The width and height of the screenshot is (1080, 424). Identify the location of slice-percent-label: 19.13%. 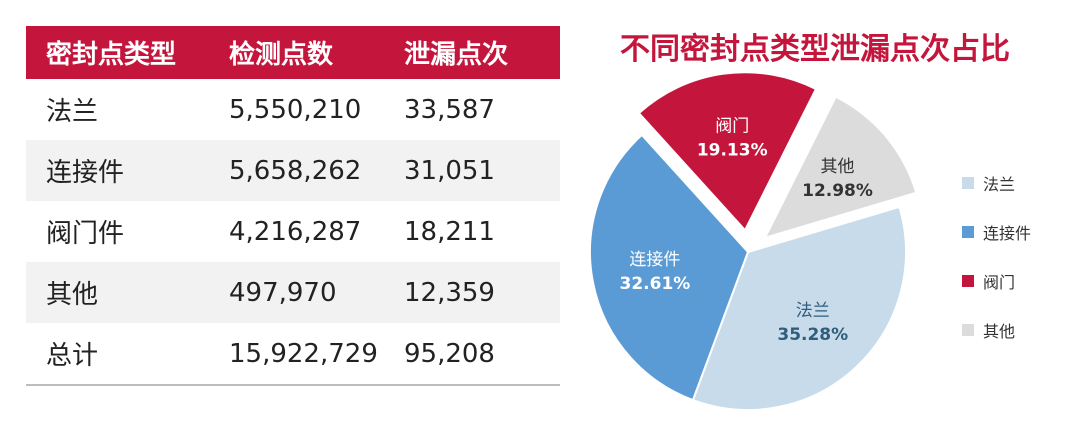
(732, 150).